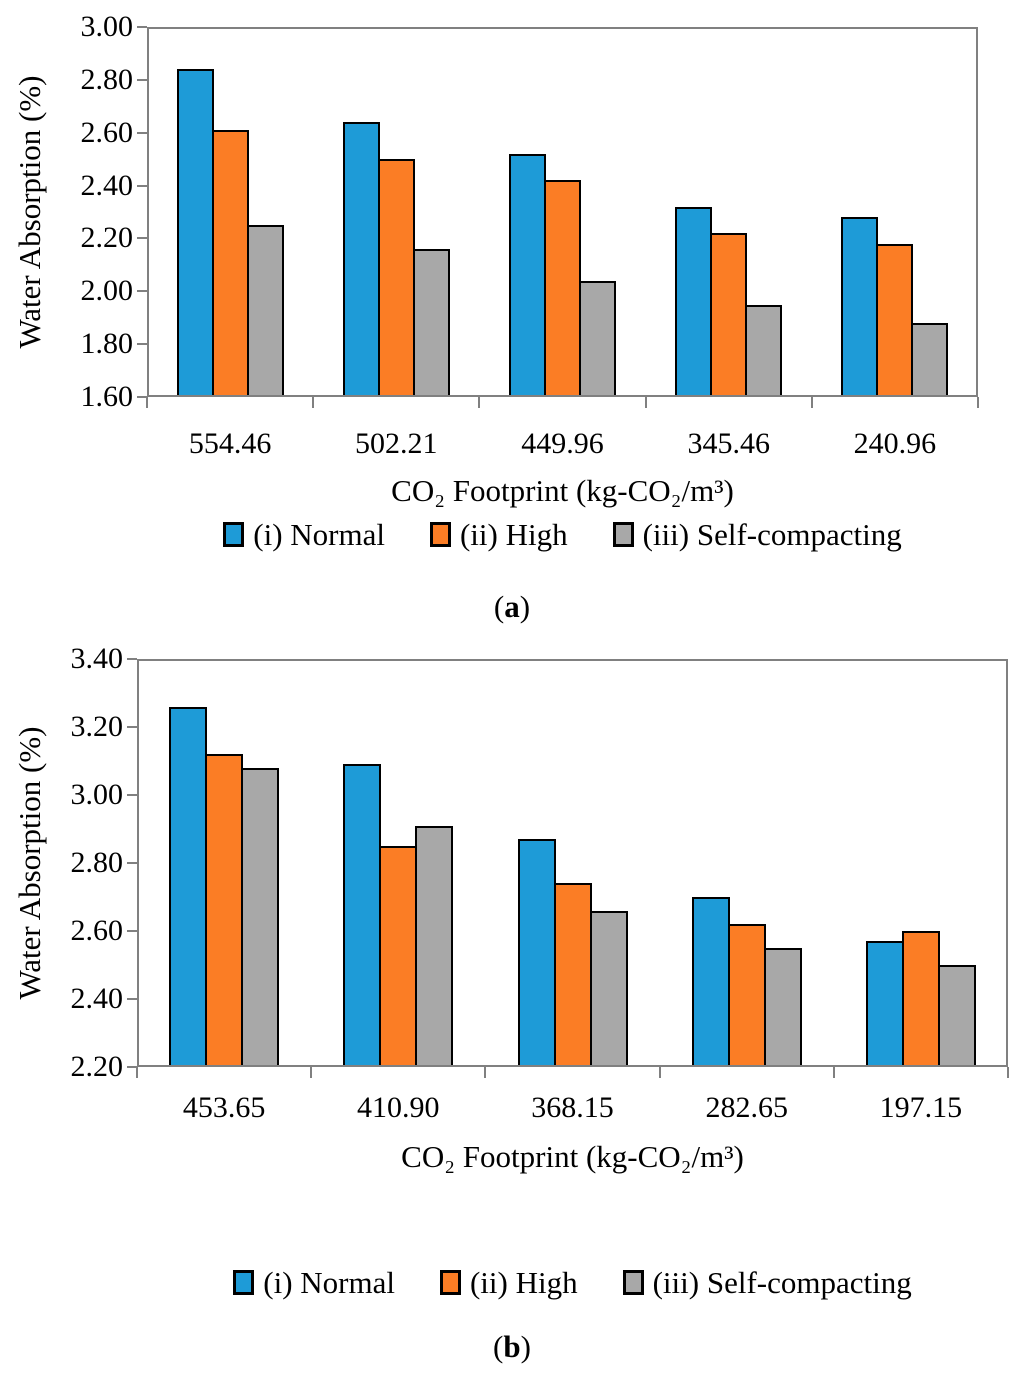  What do you see at coordinates (97, 658) in the screenshot?
I see `y-tick-label: 3.40` at bounding box center [97, 658].